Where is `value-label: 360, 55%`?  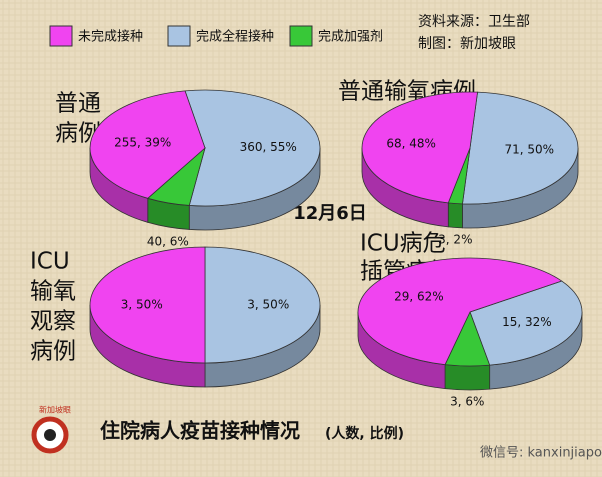 value-label: 360, 55% is located at coordinates (268, 147).